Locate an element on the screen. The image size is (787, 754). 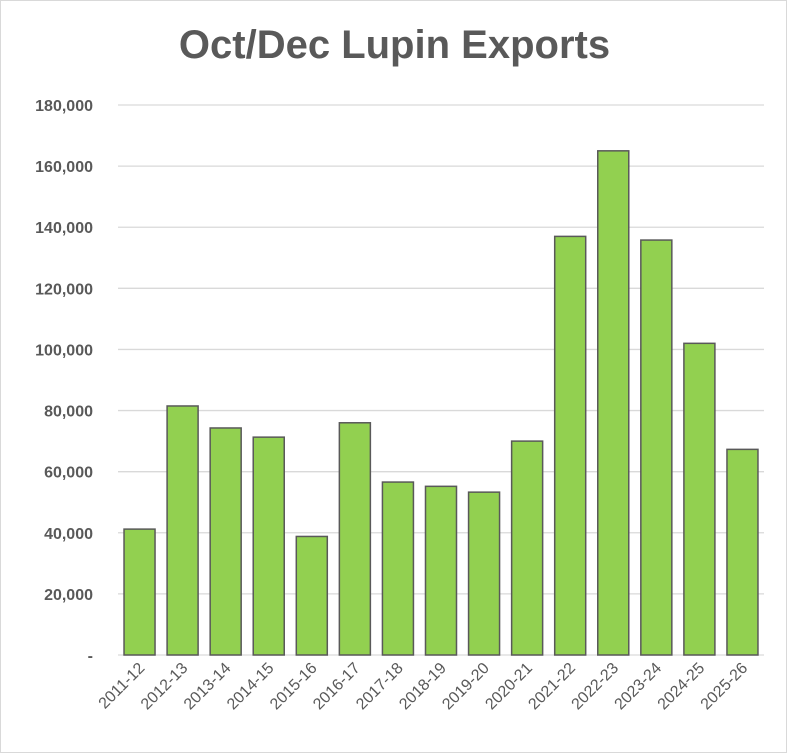
x-tick-label: 2014-15 is located at coordinates (251, 687).